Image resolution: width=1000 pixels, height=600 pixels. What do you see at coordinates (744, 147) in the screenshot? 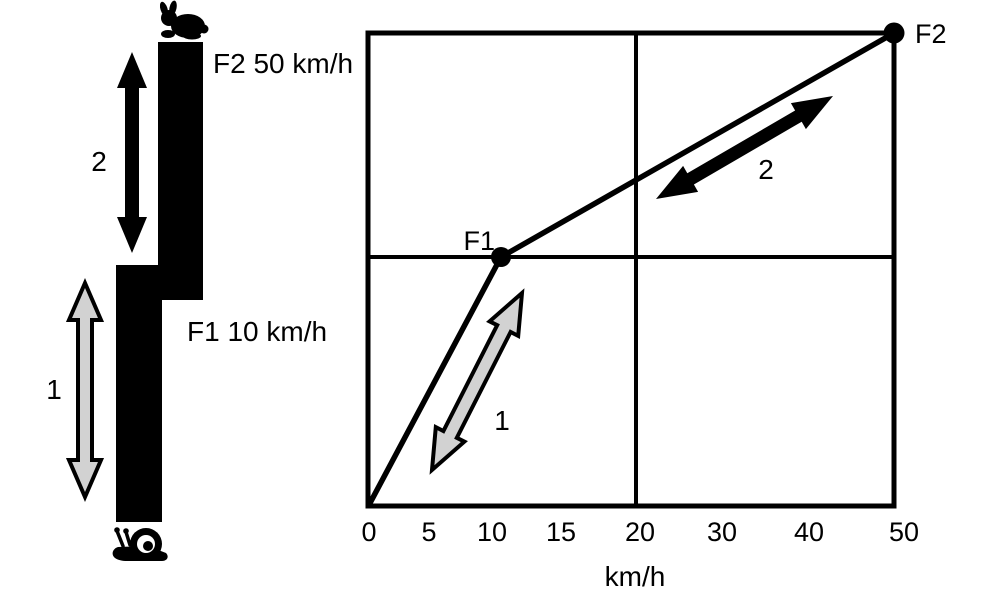
I see `chart-segment2-arrow` at bounding box center [744, 147].